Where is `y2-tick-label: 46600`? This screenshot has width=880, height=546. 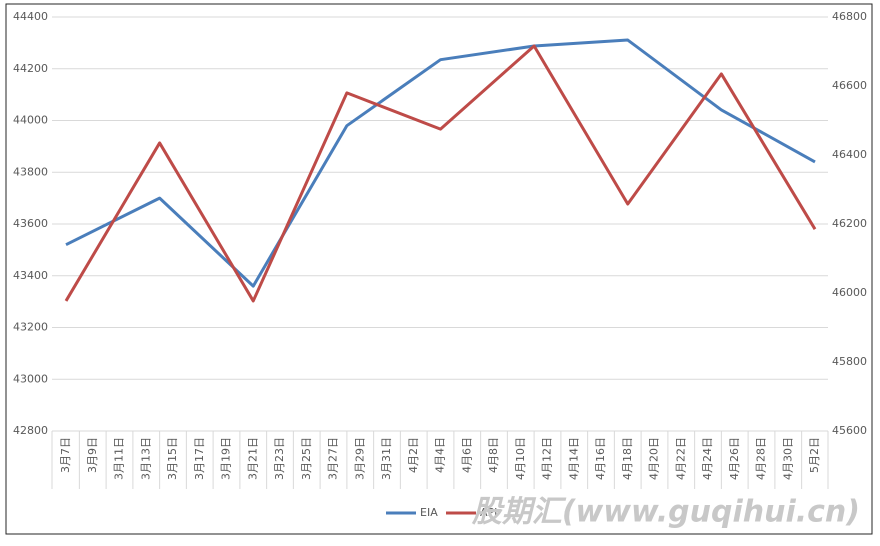
y2-tick-label: 46600 is located at coordinates (849, 85).